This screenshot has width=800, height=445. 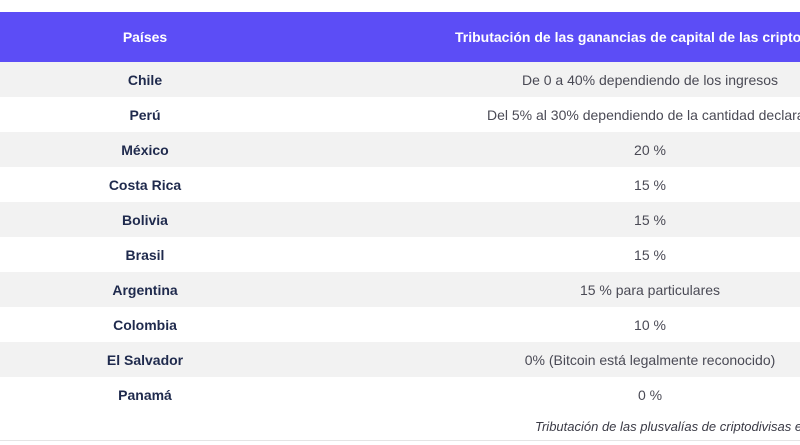 I want to click on tax-cell: 10 %, so click(x=650, y=324).